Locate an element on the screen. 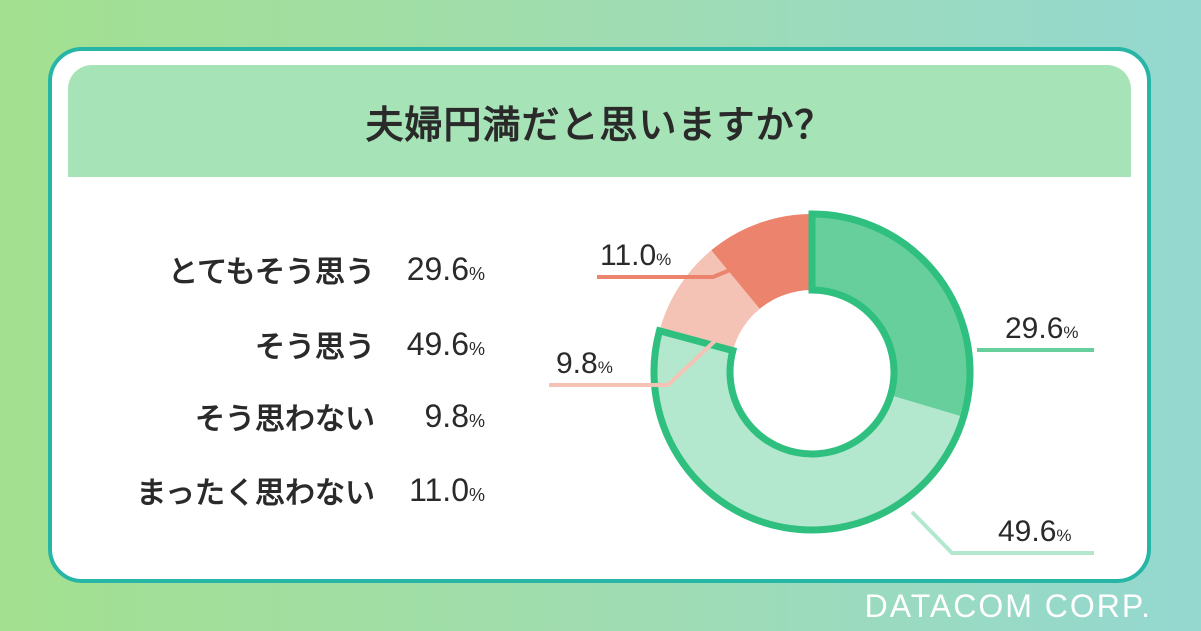  legend-value: 49.6% is located at coordinates (445, 343).